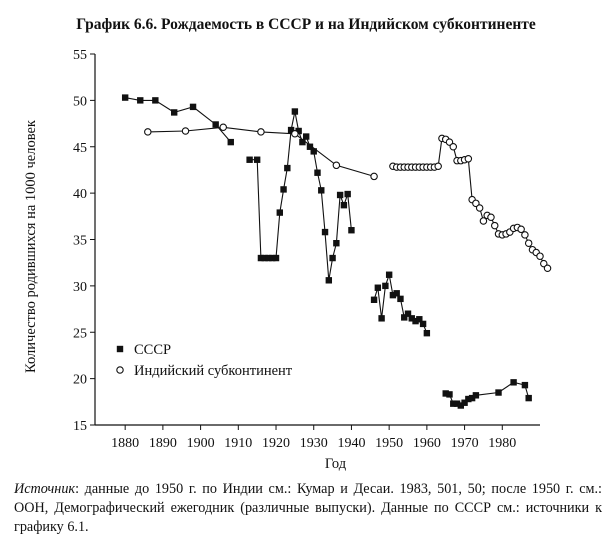 The width and height of the screenshot is (612, 542). Describe the element at coordinates (351, 443) in the screenshot. I see `x-tick-label: 1940` at that location.